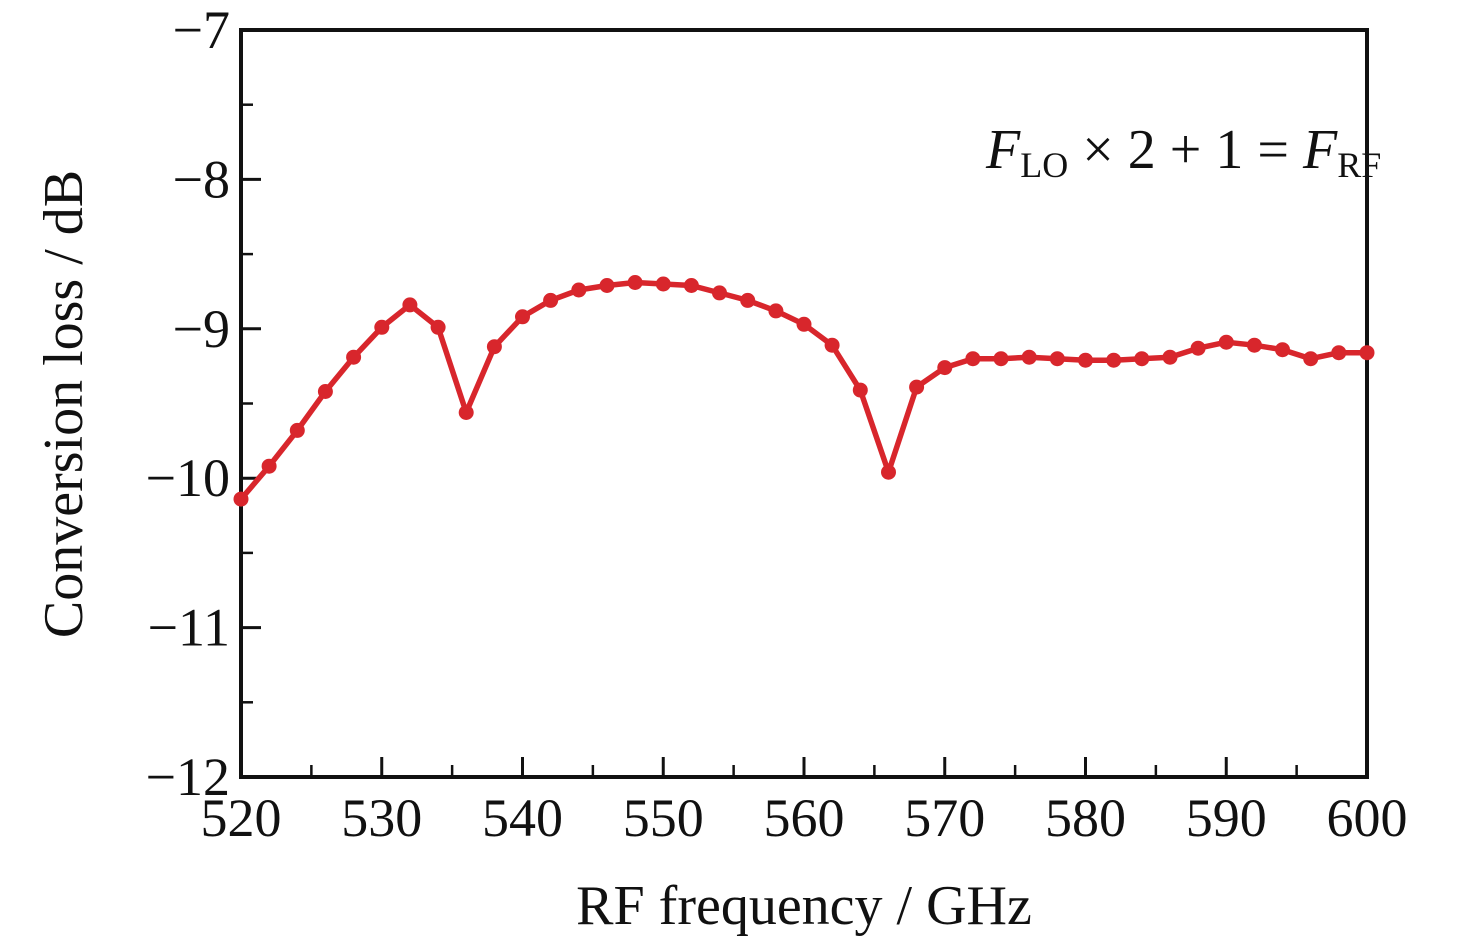 This screenshot has height=950, width=1476. Describe the element at coordinates (201, 179) in the screenshot. I see `y-tick-label: −8` at that location.